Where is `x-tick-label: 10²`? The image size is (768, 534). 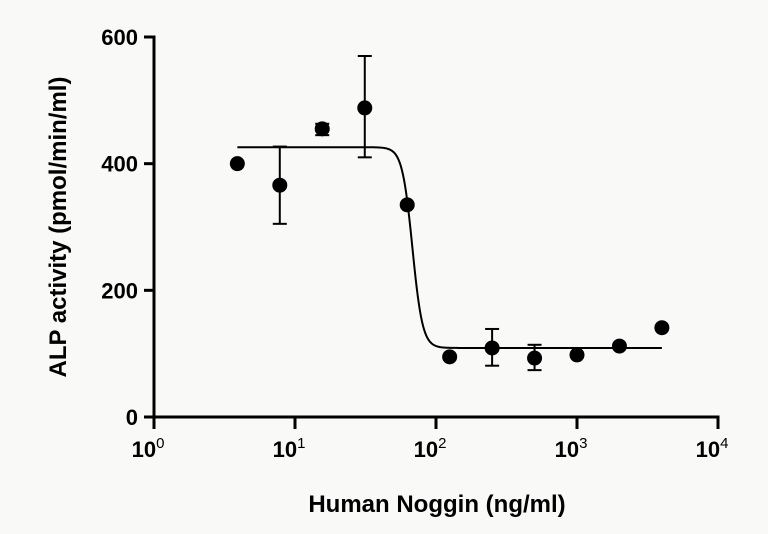 x-tick-label: 10² is located at coordinates (430, 448).